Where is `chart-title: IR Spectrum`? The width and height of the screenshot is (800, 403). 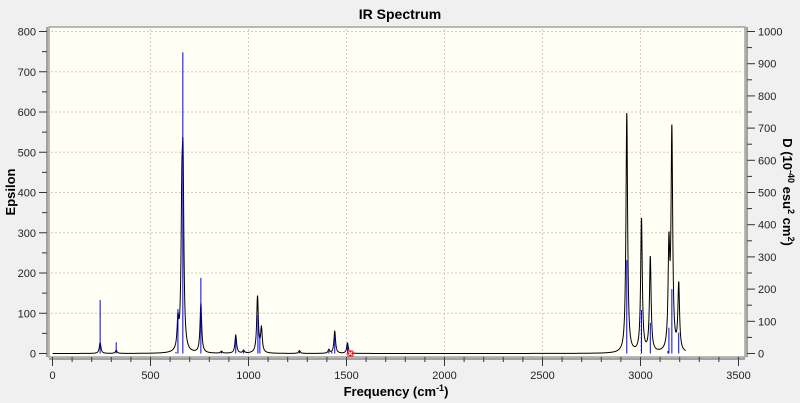
chart-title: IR Spectrum is located at coordinates (400, 14).